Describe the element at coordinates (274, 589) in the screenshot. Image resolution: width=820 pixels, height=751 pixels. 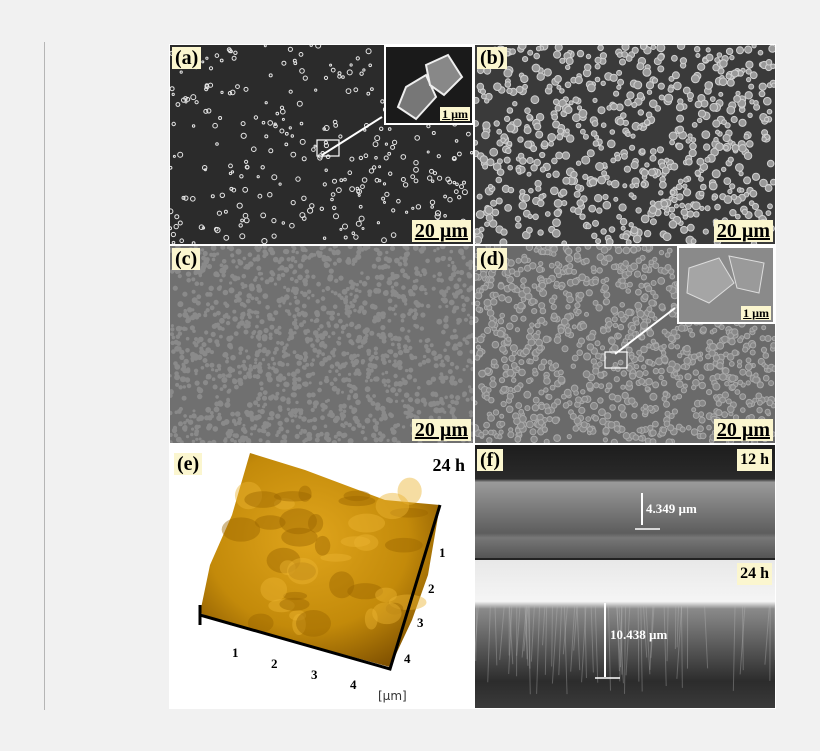
I see `afm-grain` at that location.